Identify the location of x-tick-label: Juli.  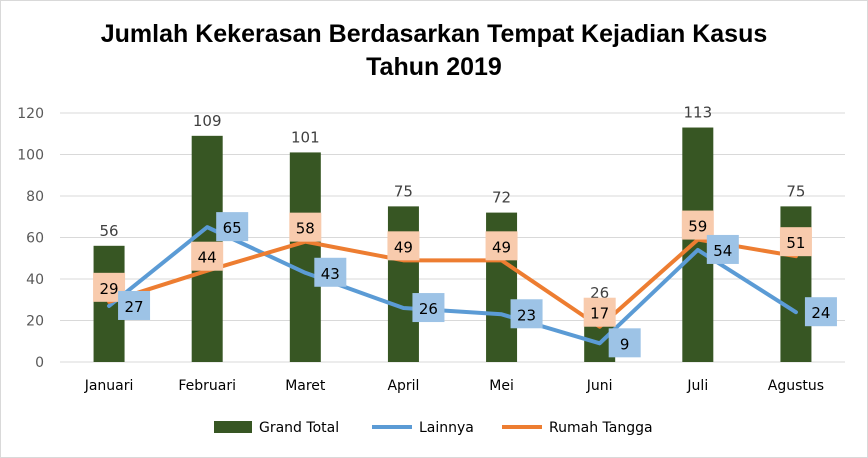
(697, 386).